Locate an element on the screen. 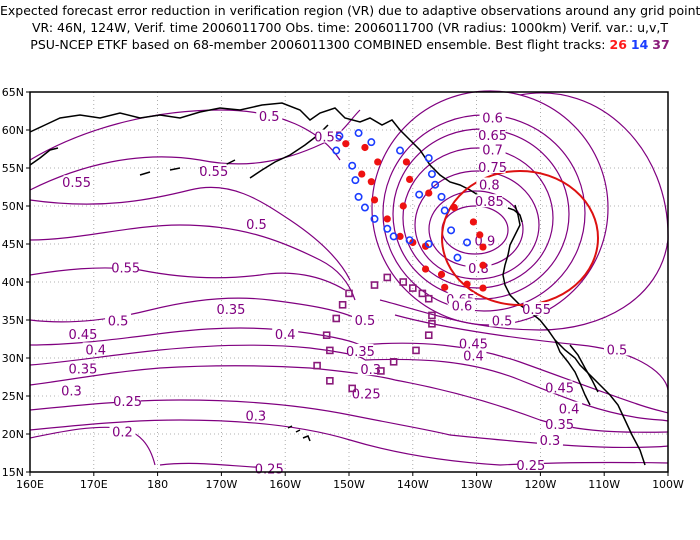 The height and width of the screenshot is (540, 700). contour-0.45 is located at coordinates (514, 378).